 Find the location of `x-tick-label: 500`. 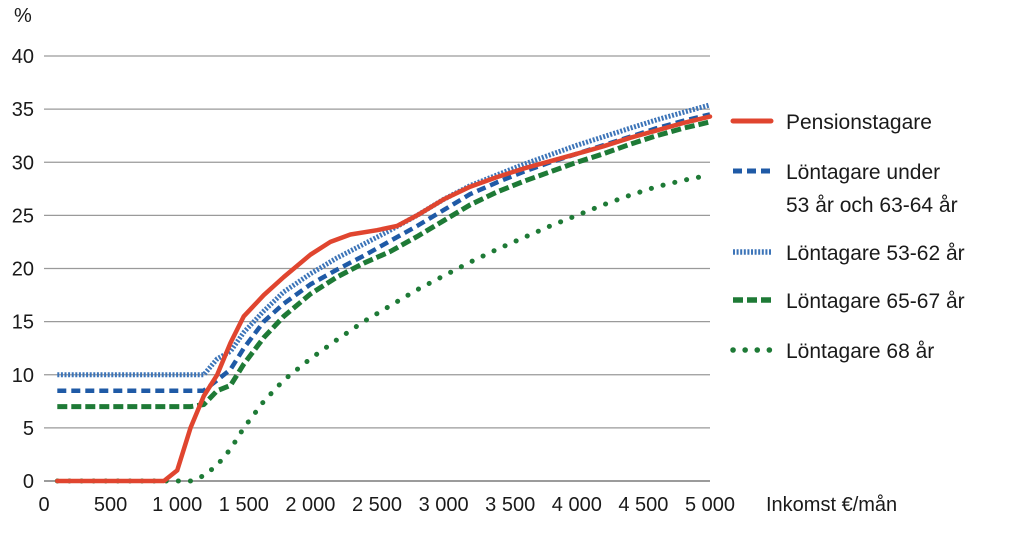

x-tick-label: 500 is located at coordinates (110, 505).